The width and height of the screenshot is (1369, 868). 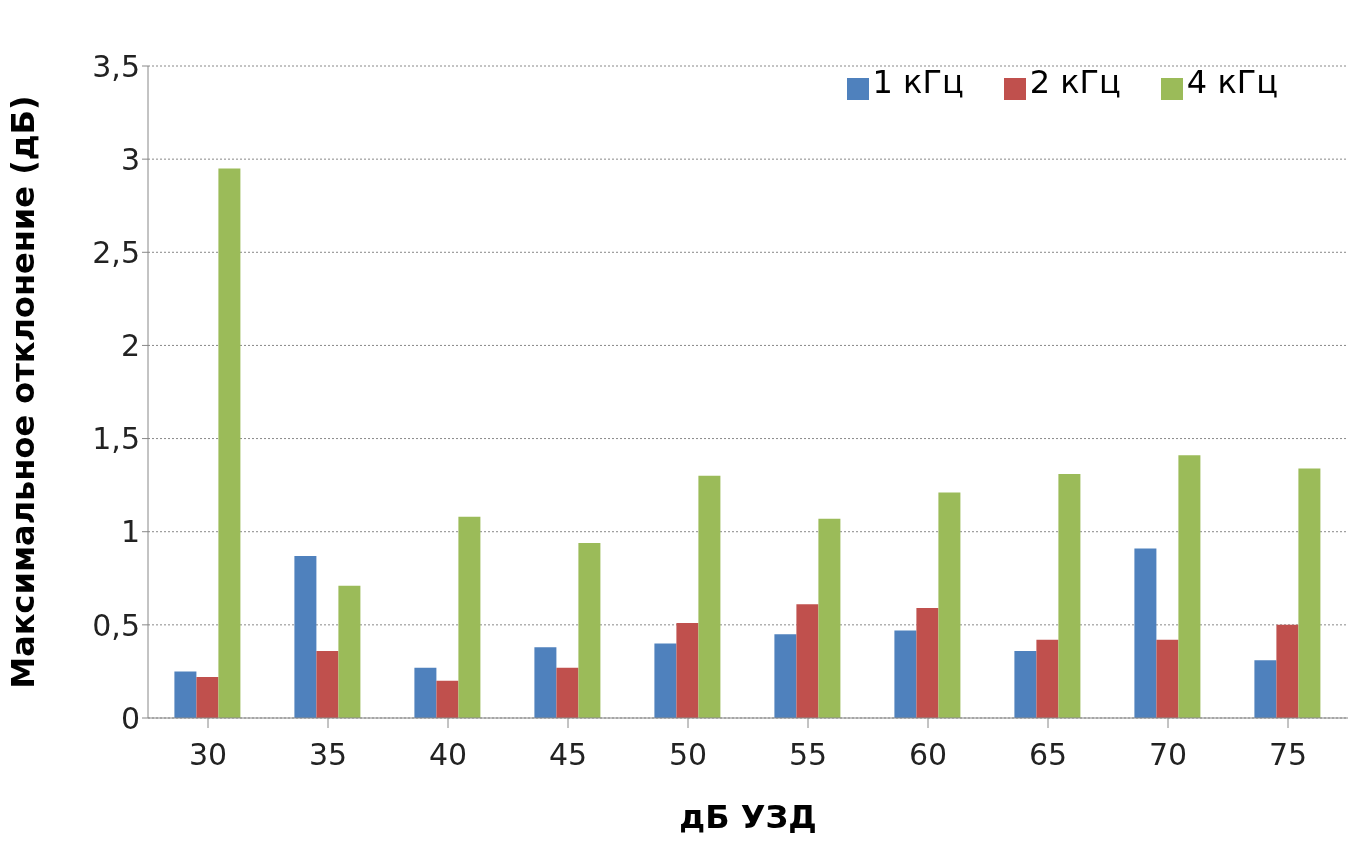 What do you see at coordinates (918, 82) in the screenshot?
I see `legend-label: 1 кГц` at bounding box center [918, 82].